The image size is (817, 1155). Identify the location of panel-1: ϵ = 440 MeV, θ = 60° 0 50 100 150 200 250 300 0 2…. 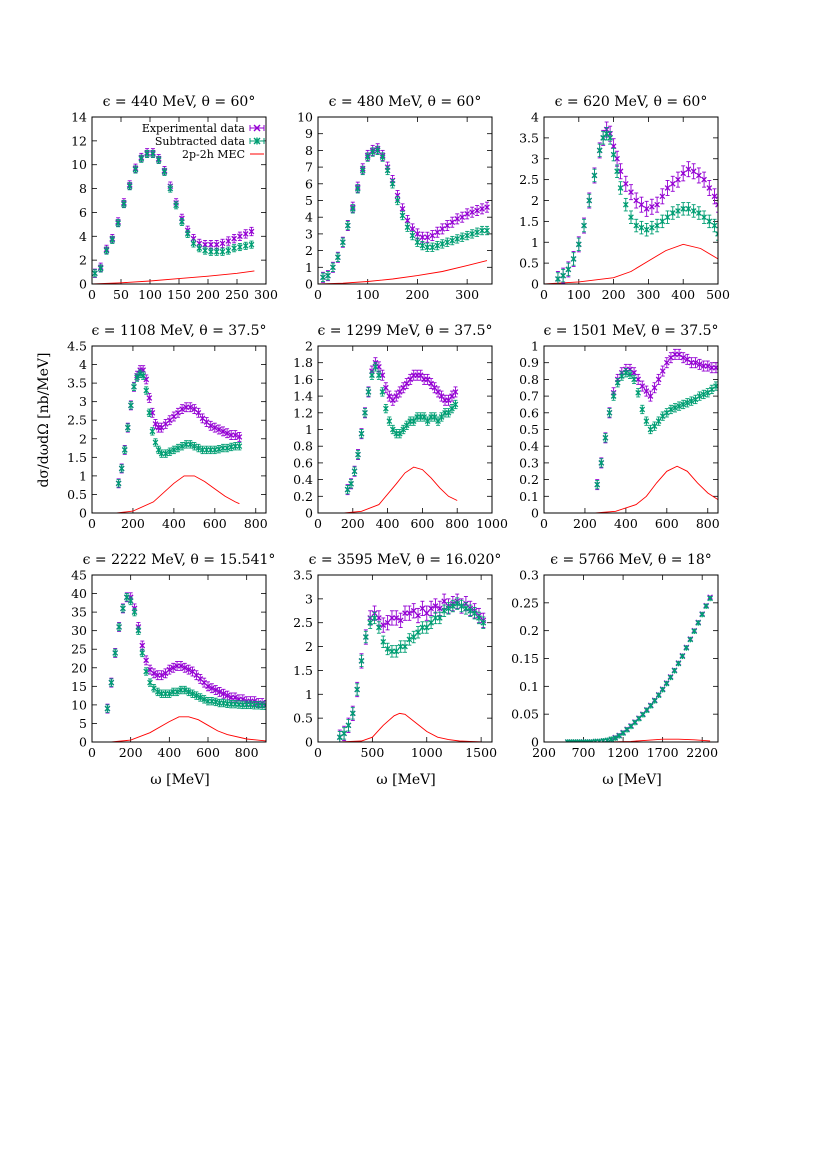
(174, 198).